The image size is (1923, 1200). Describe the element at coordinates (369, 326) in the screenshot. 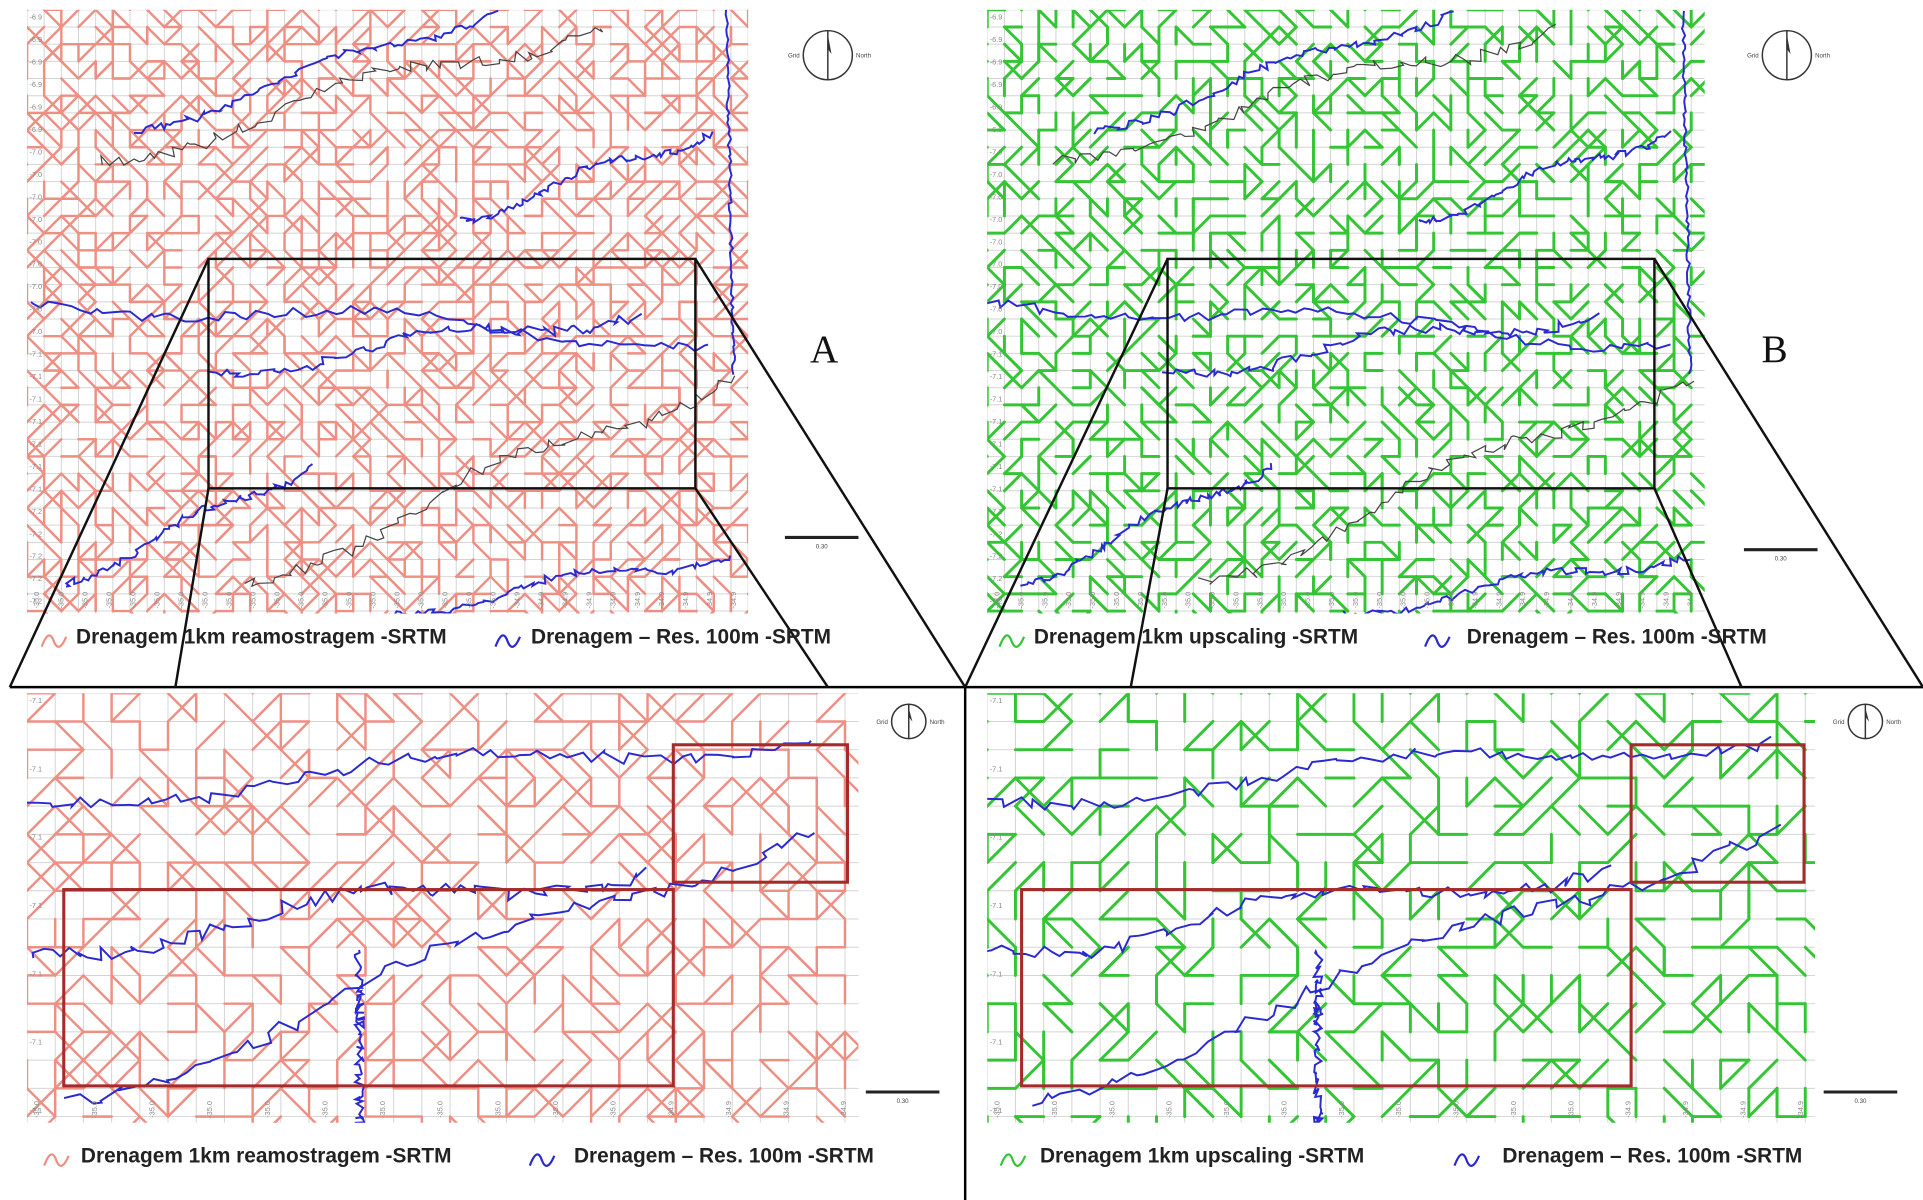

I see `river` at that location.